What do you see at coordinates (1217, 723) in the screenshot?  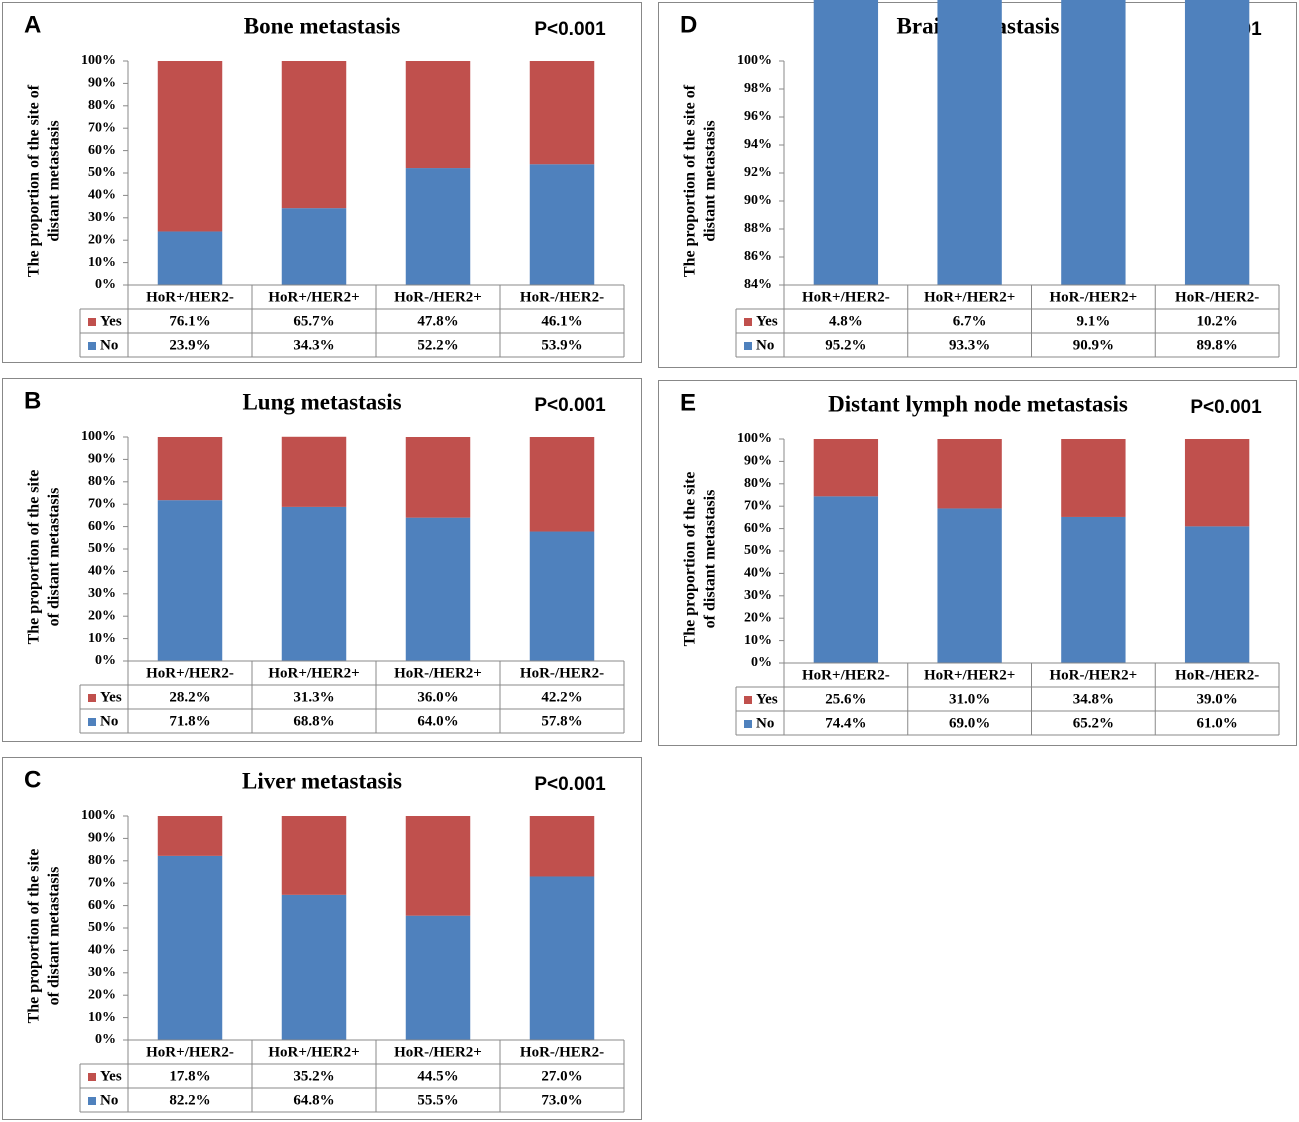 I see `data-label: 61.0%` at bounding box center [1217, 723].